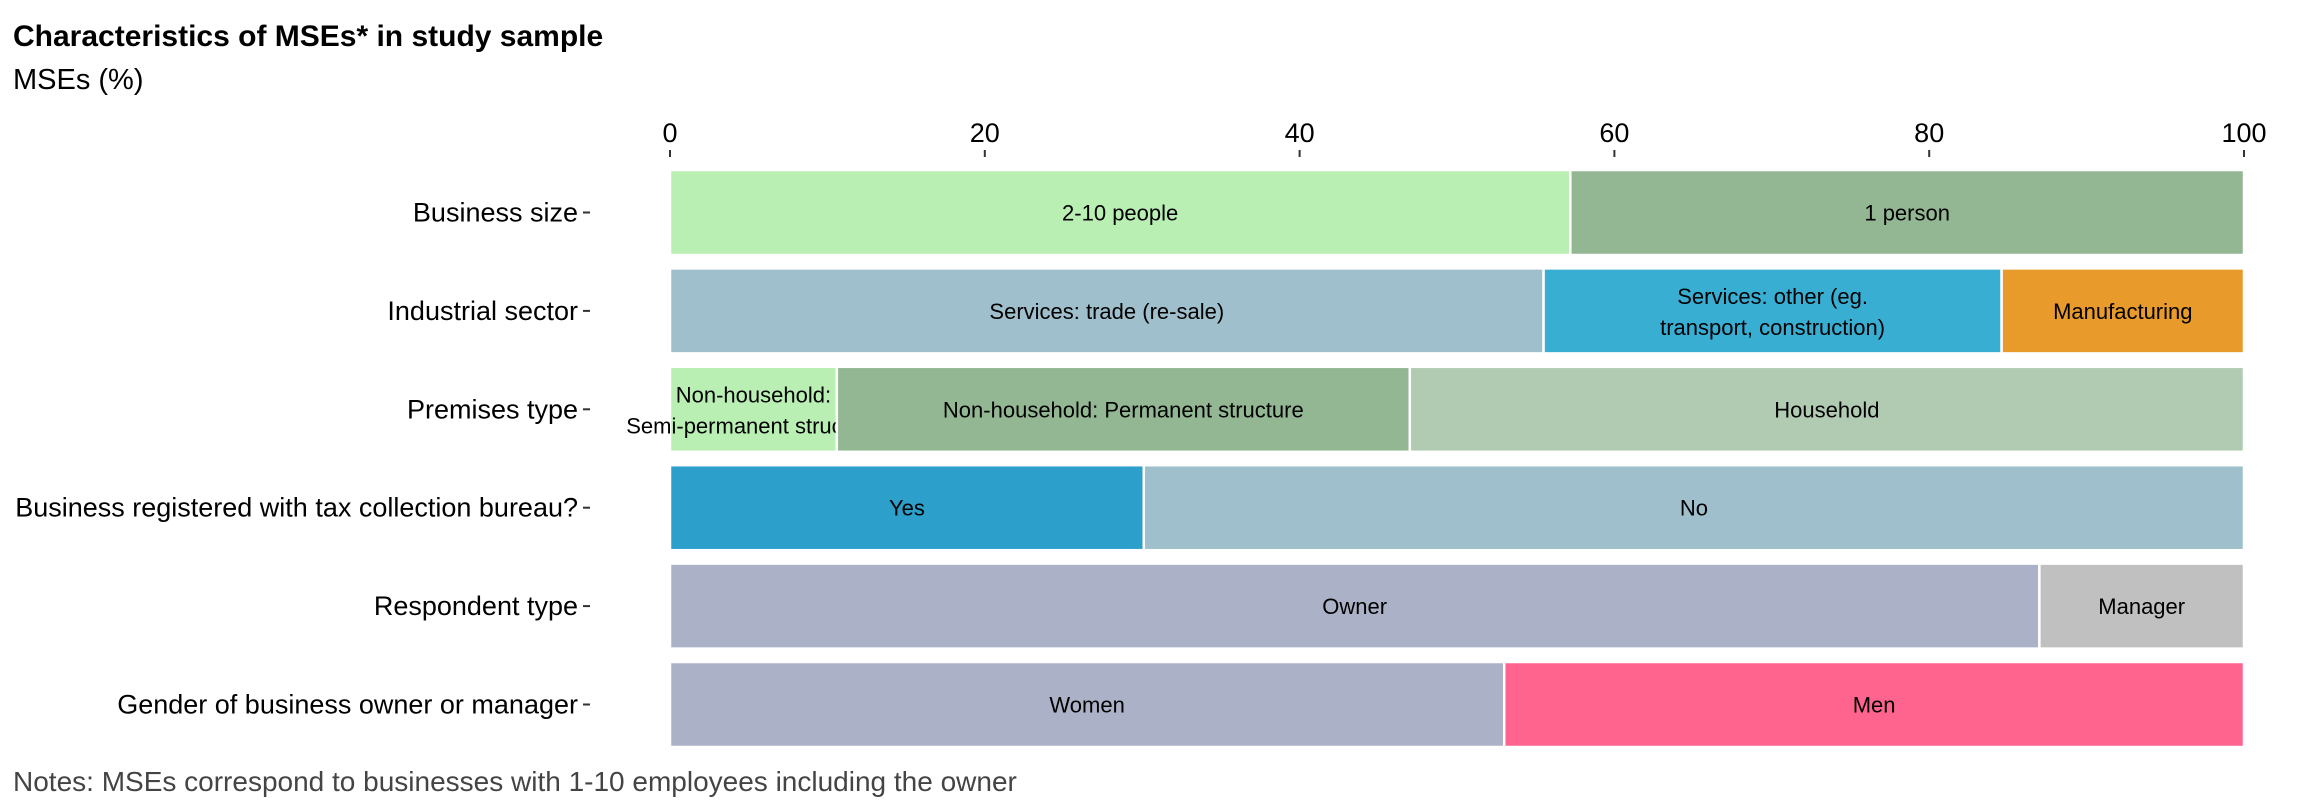 The image size is (2304, 806). Describe the element at coordinates (308, 36) in the screenshot. I see `chart-title: Characteristics of MSEs* in study sample` at that location.